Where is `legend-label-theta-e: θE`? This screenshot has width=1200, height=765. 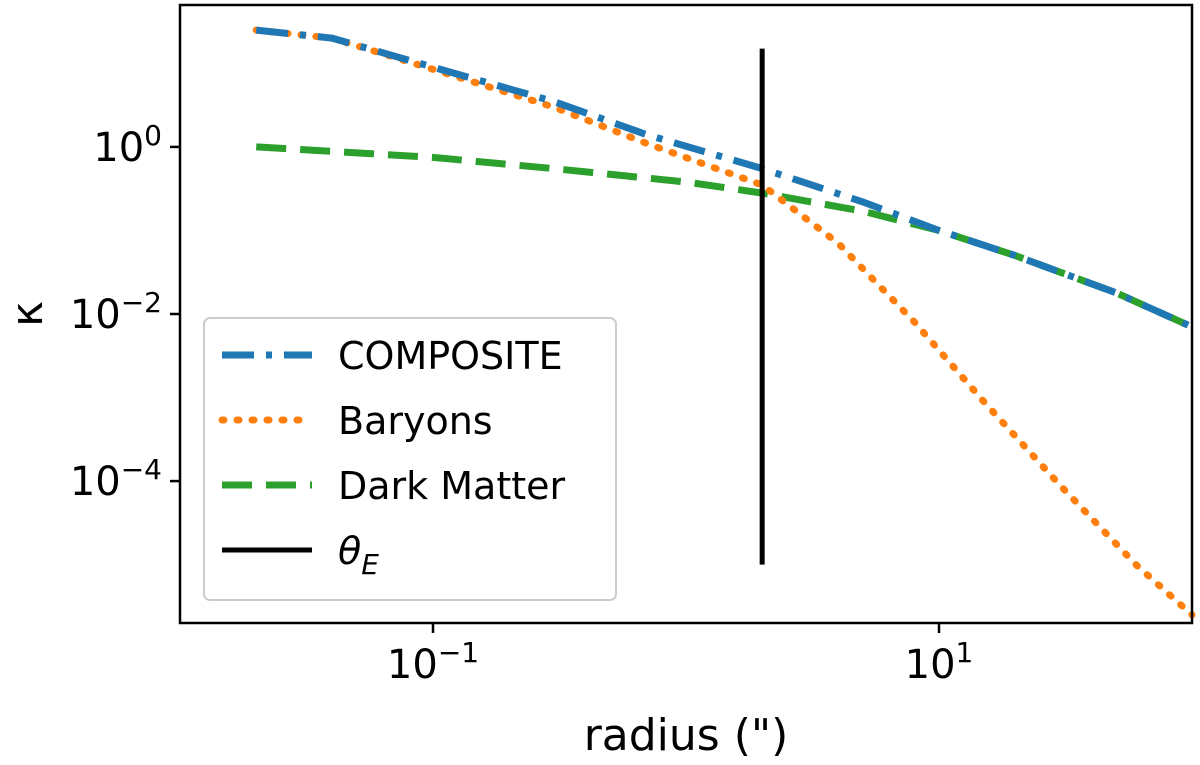 legend-label-theta-e: θE is located at coordinates (358, 555).